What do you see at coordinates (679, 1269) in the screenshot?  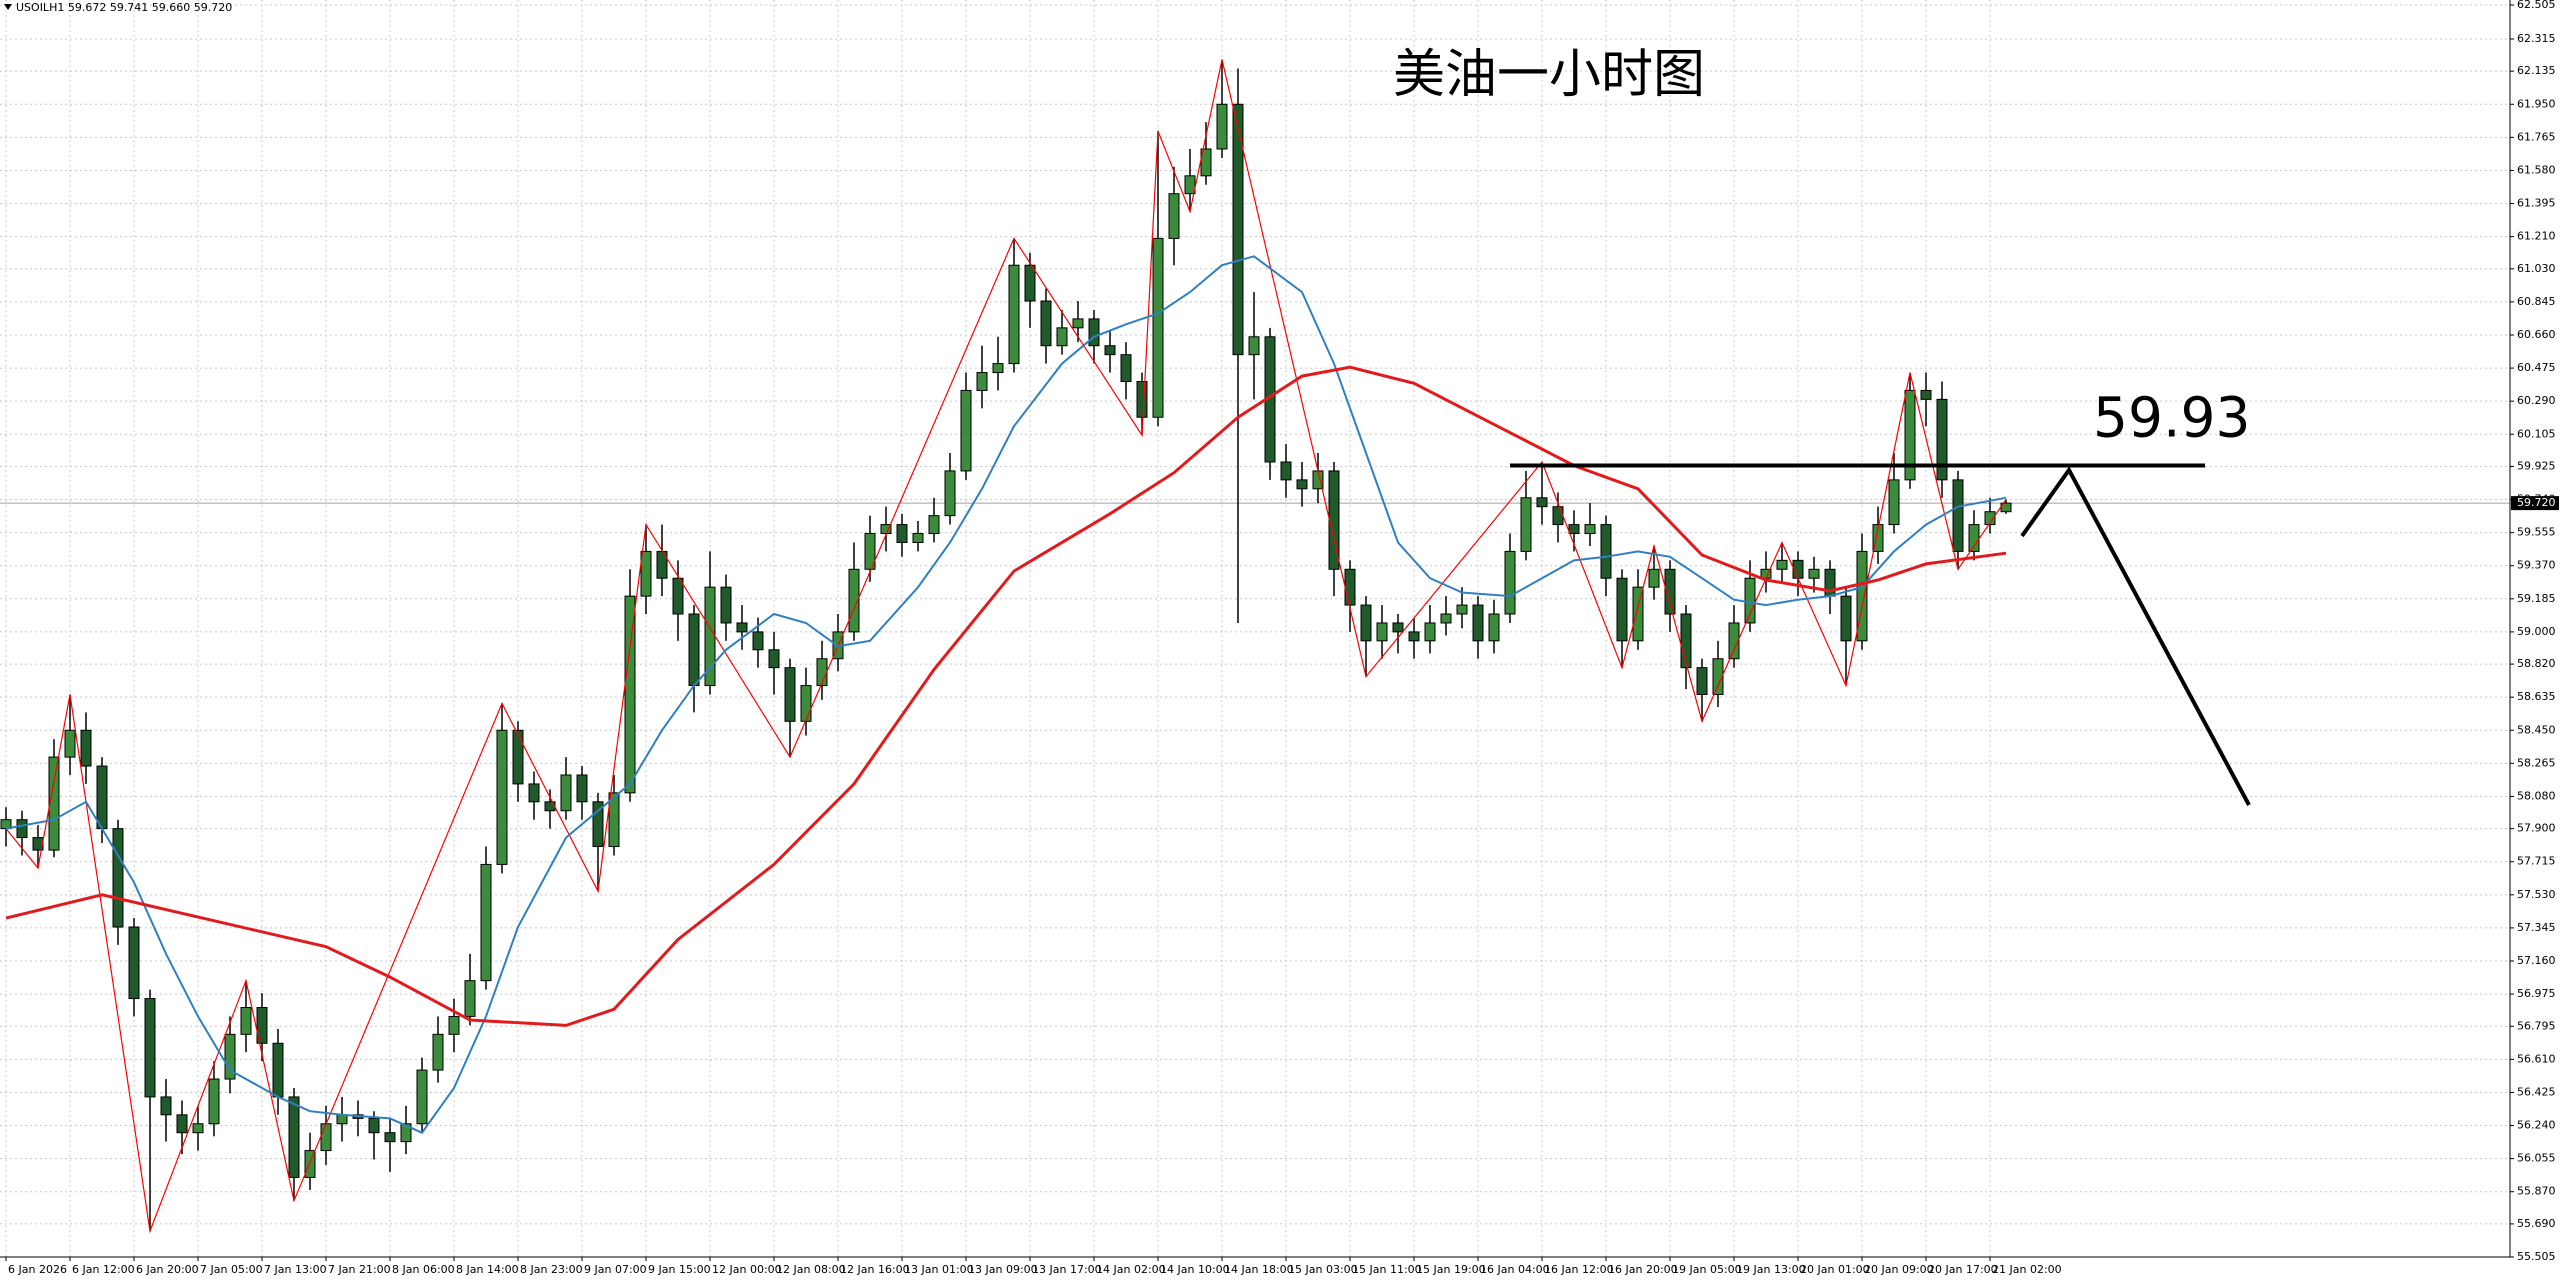 I see `x-tick-label: 9 Jan 15:00` at bounding box center [679, 1269].